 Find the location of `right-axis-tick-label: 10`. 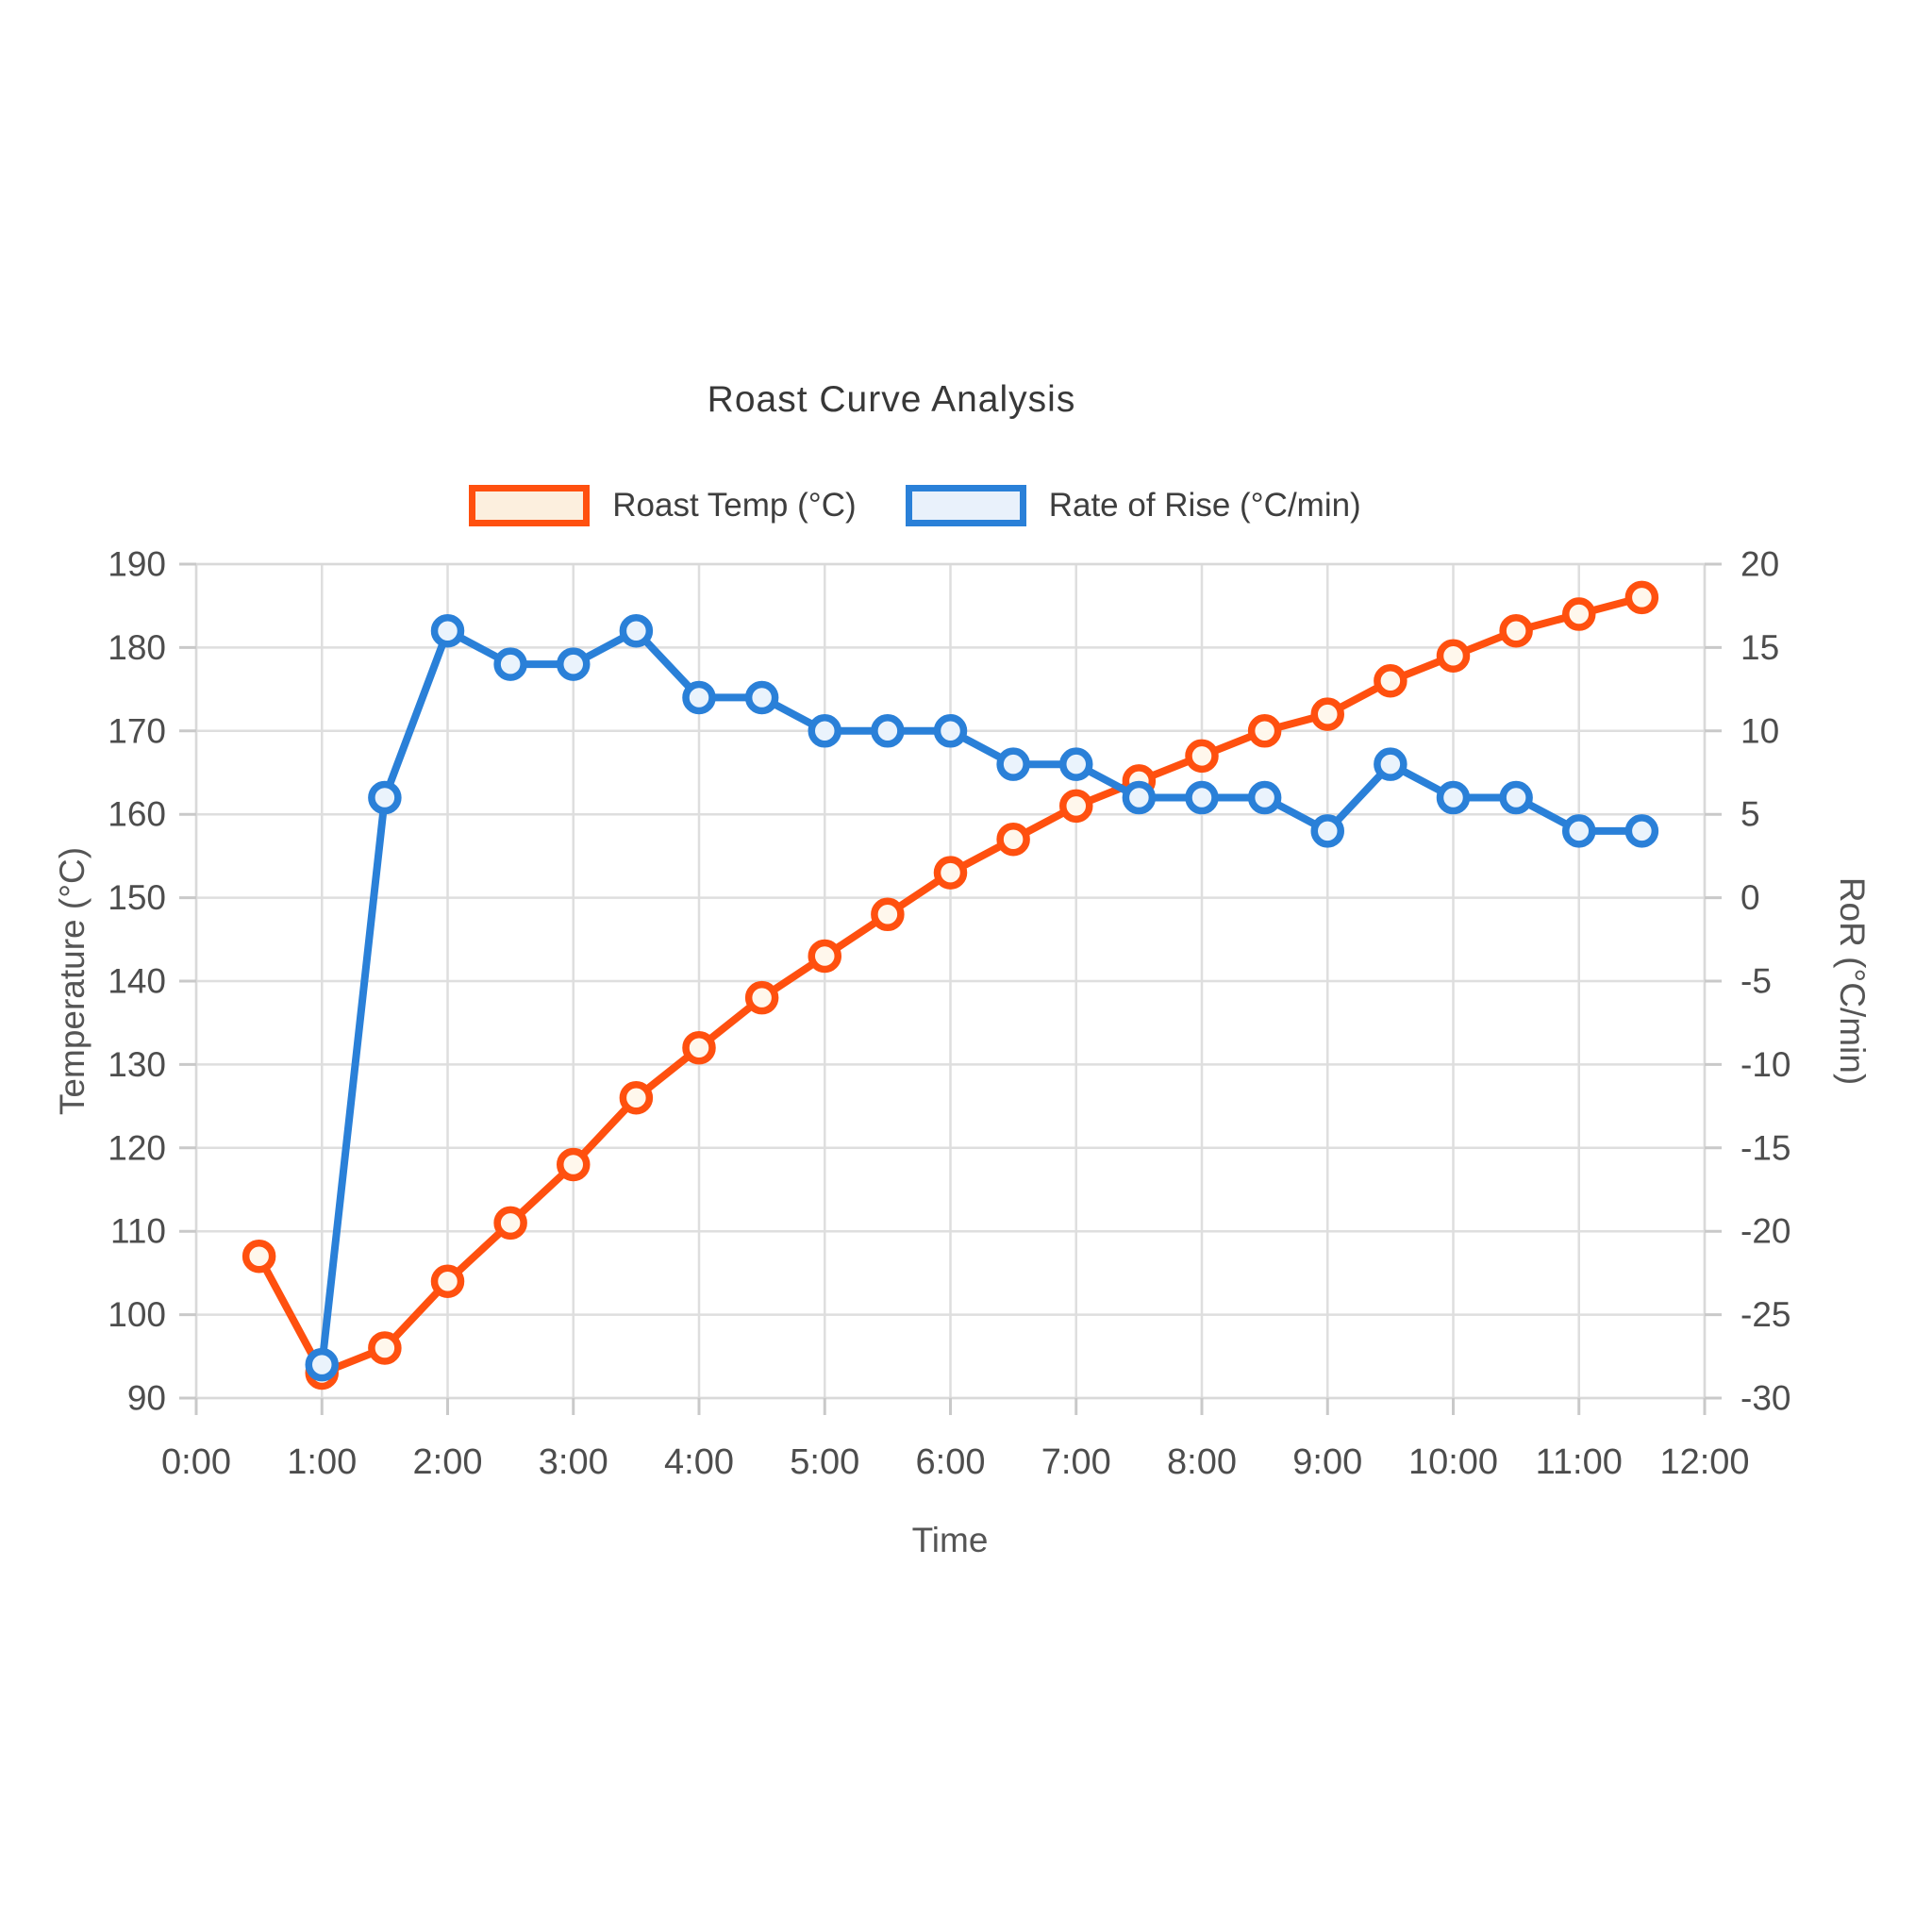

right-axis-tick-label: 10 is located at coordinates (1760, 730).